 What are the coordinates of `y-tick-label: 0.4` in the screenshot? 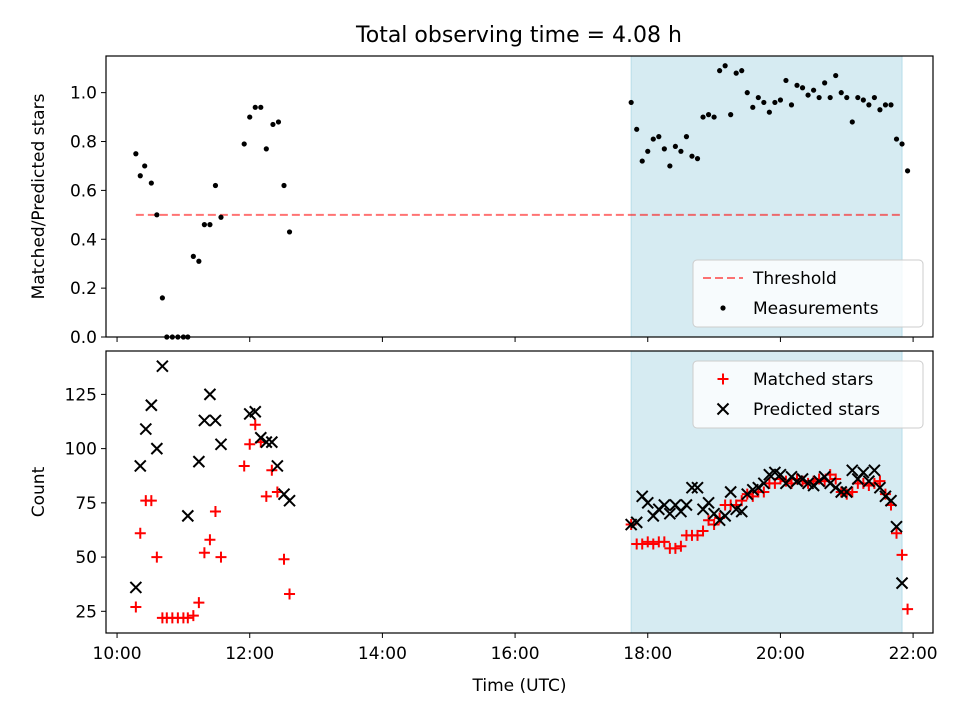 It's located at (83, 240).